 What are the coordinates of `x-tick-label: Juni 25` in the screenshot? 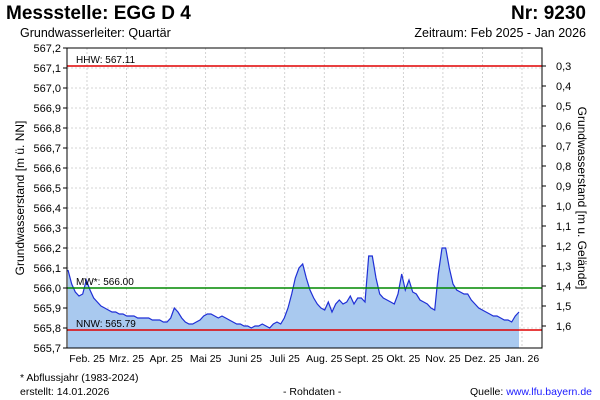 It's located at (245, 359).